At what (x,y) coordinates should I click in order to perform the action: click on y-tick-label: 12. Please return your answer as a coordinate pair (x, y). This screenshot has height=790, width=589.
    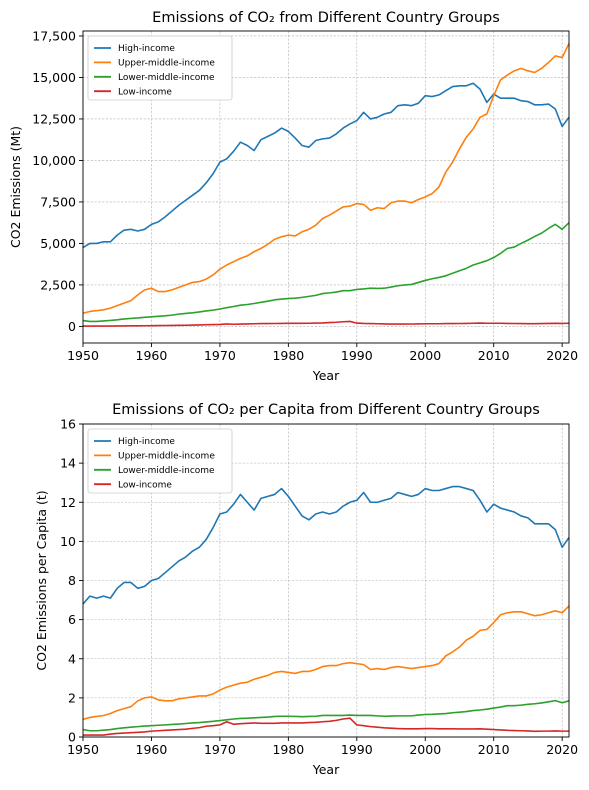
    Looking at the image, I should click on (68, 502).